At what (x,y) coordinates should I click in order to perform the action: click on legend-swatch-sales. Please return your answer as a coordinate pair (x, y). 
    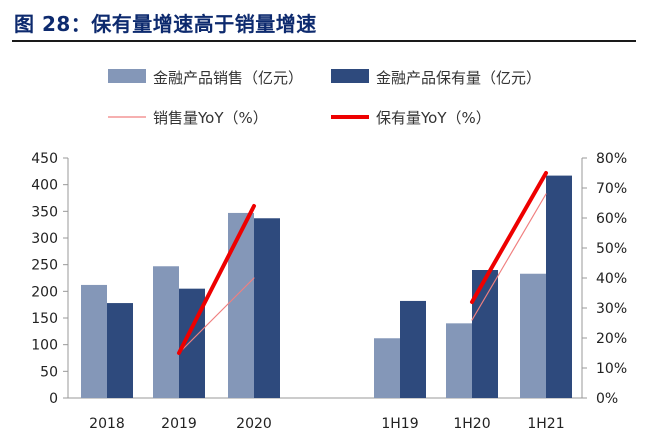
    Looking at the image, I should click on (127, 76).